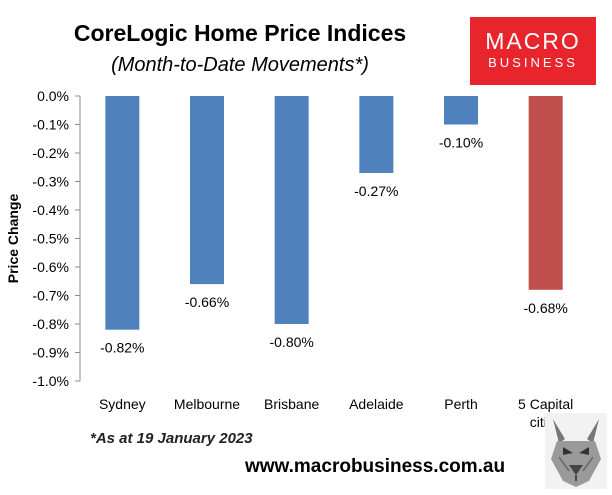  I want to click on footnote: *As at 19 January 2023, so click(171, 438).